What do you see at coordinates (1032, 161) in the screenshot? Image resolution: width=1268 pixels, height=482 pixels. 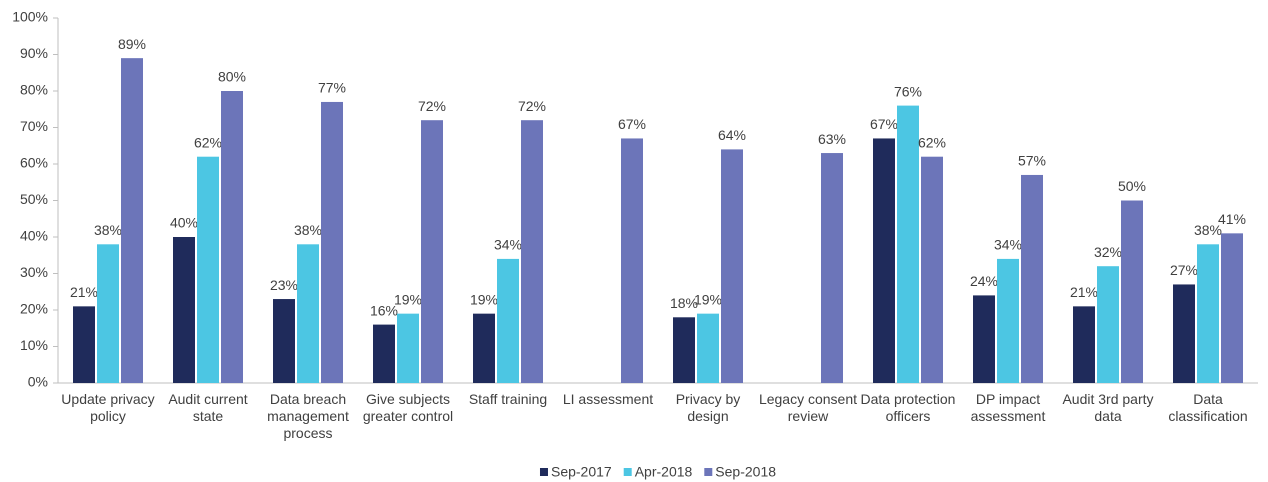 I see `data-label: 57%` at bounding box center [1032, 161].